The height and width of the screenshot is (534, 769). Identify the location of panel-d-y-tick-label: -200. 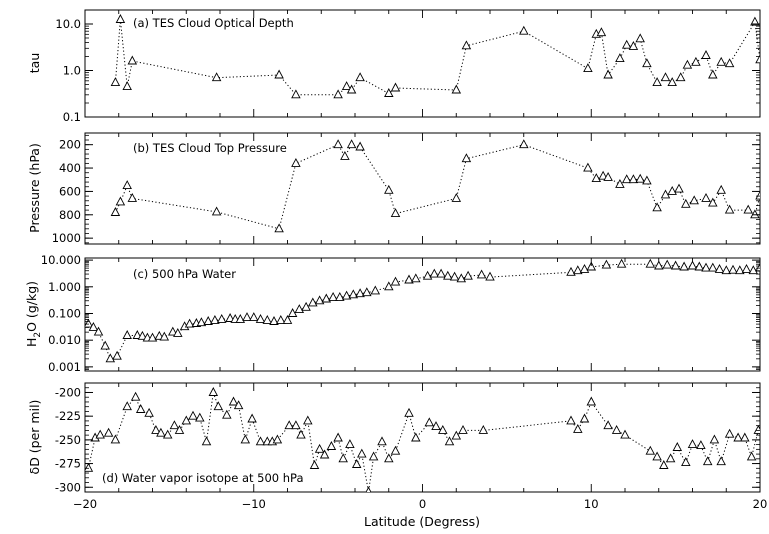
(68, 392).